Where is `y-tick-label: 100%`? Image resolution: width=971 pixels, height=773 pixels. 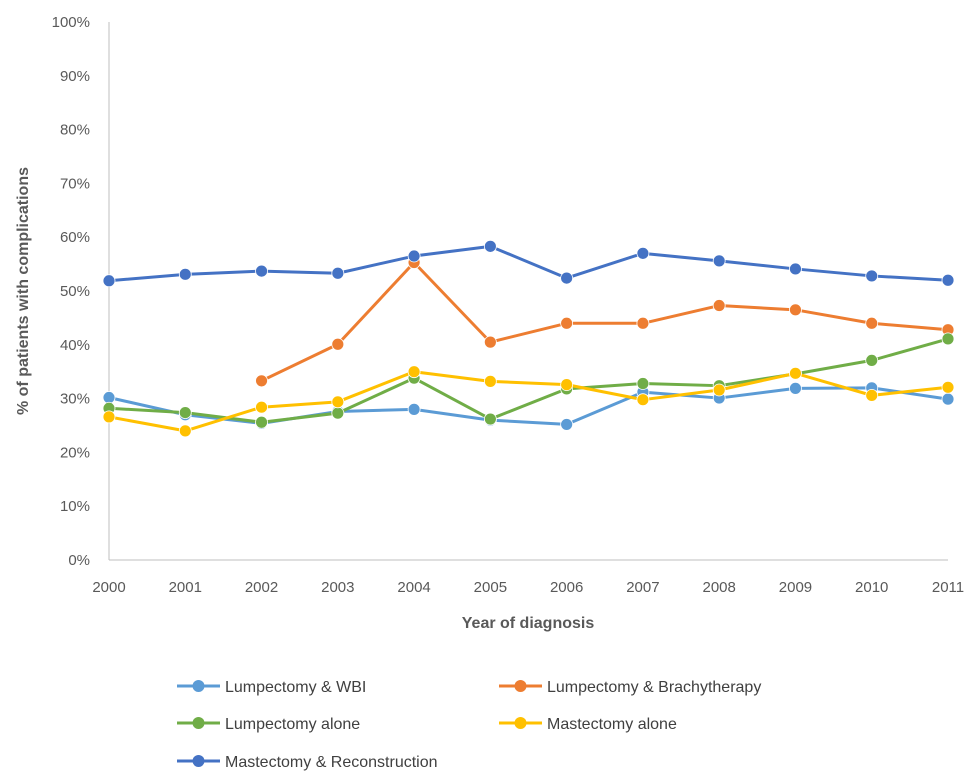 y-tick-label: 100% is located at coordinates (71, 22).